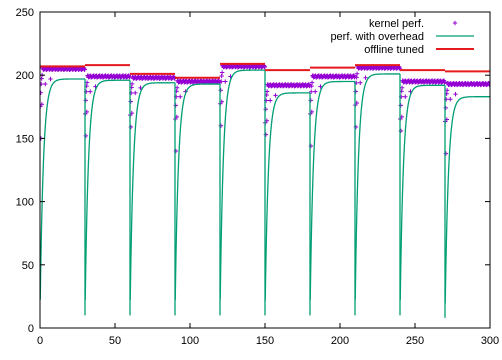 This screenshot has width=502, height=360. I want to click on x-tick-label: 250, so click(415, 341).